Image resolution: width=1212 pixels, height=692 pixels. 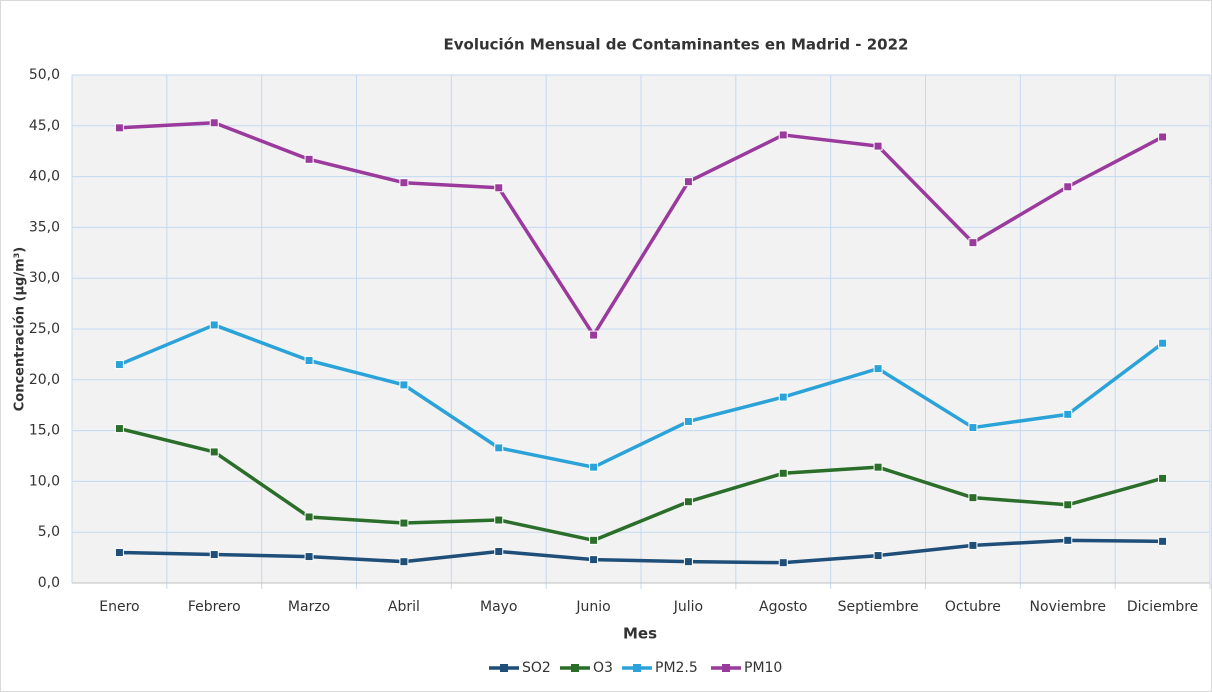 What do you see at coordinates (676, 668) in the screenshot?
I see `legend-label: PM2.5` at bounding box center [676, 668].